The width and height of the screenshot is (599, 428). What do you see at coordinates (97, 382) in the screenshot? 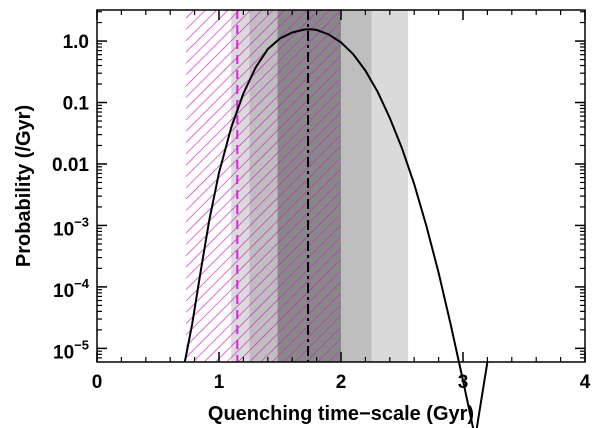
I see `x-tick-label: 0` at bounding box center [97, 382].